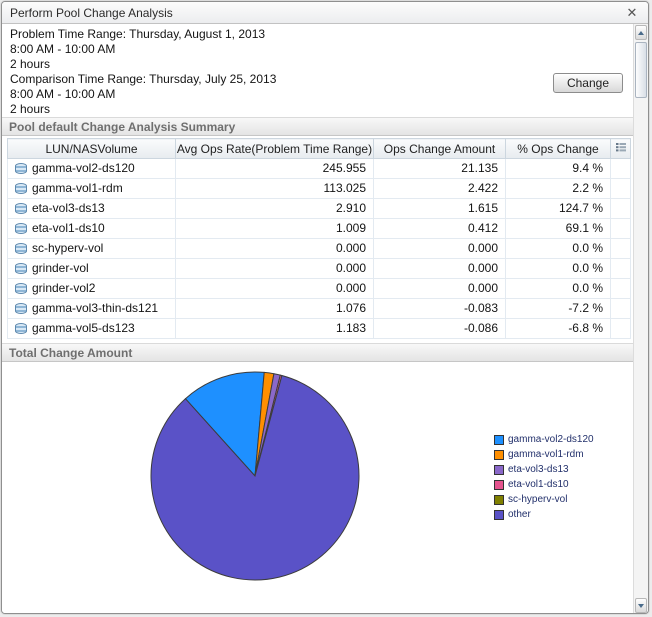 This screenshot has height=617, width=652. What do you see at coordinates (439, 228) in the screenshot?
I see `ops-change-value: 0.412` at bounding box center [439, 228].